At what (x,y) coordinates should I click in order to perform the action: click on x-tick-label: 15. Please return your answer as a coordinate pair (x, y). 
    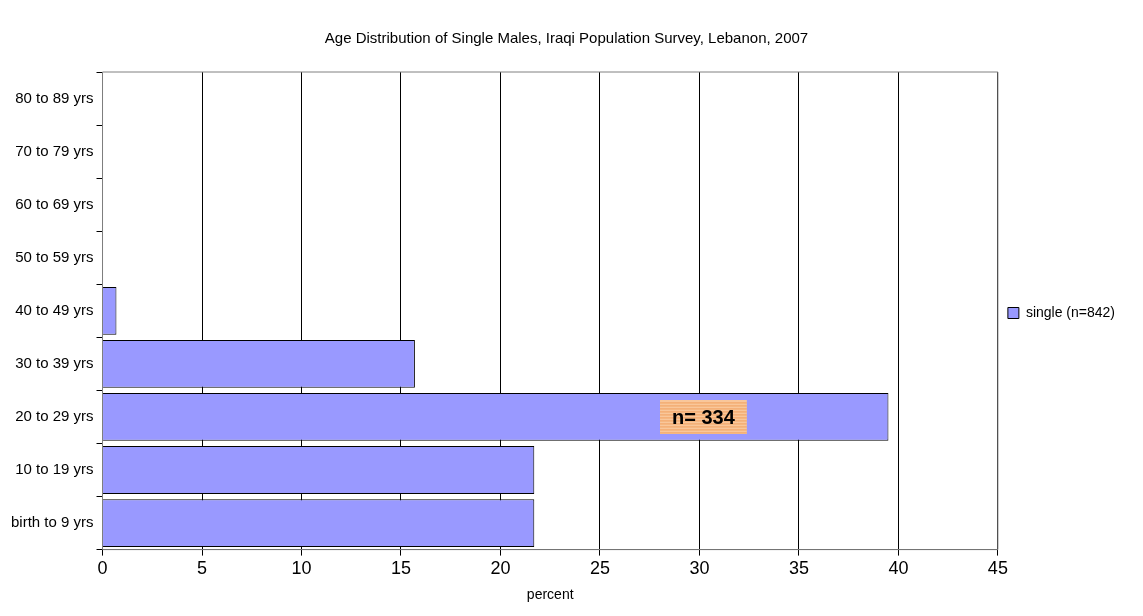
    Looking at the image, I should click on (400, 568).